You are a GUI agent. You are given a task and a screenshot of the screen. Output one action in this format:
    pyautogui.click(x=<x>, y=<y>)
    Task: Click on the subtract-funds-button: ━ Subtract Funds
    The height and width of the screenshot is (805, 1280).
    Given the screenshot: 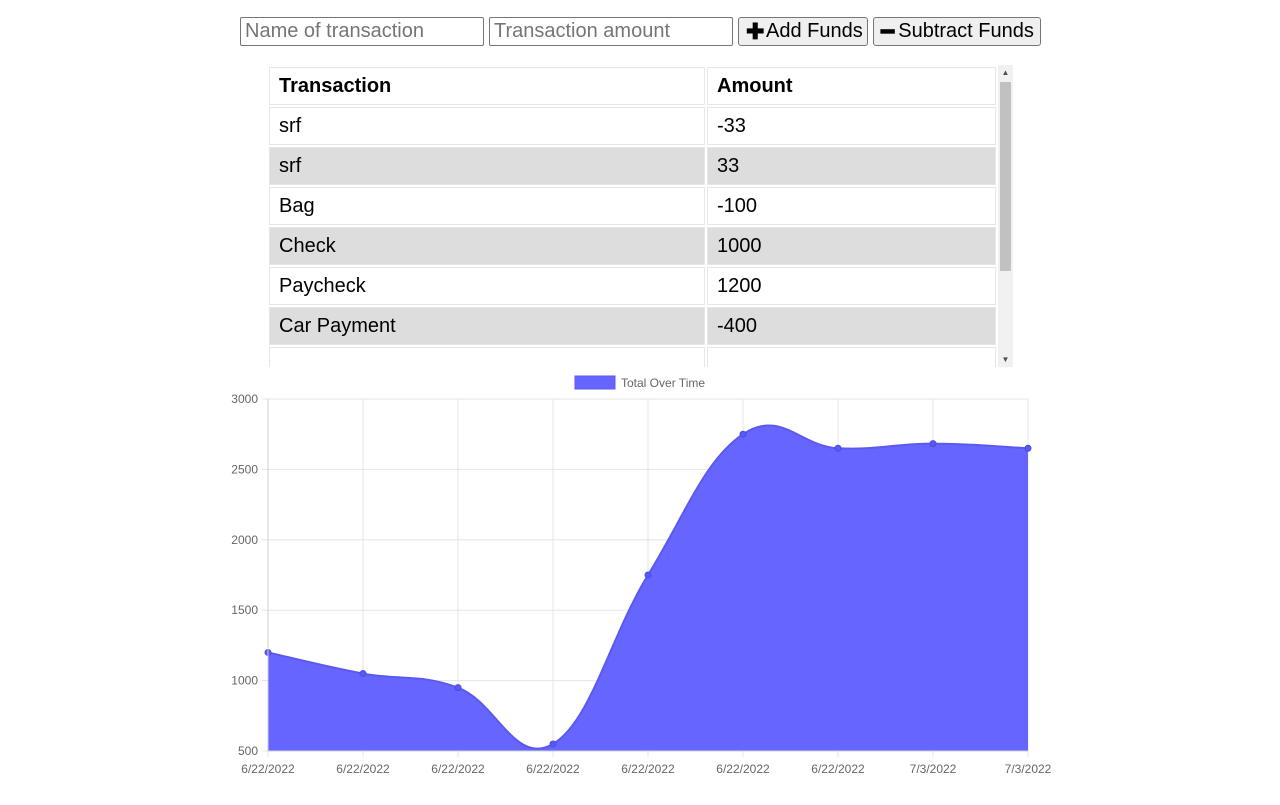 What is the action you would take?
    pyautogui.click(x=957, y=31)
    